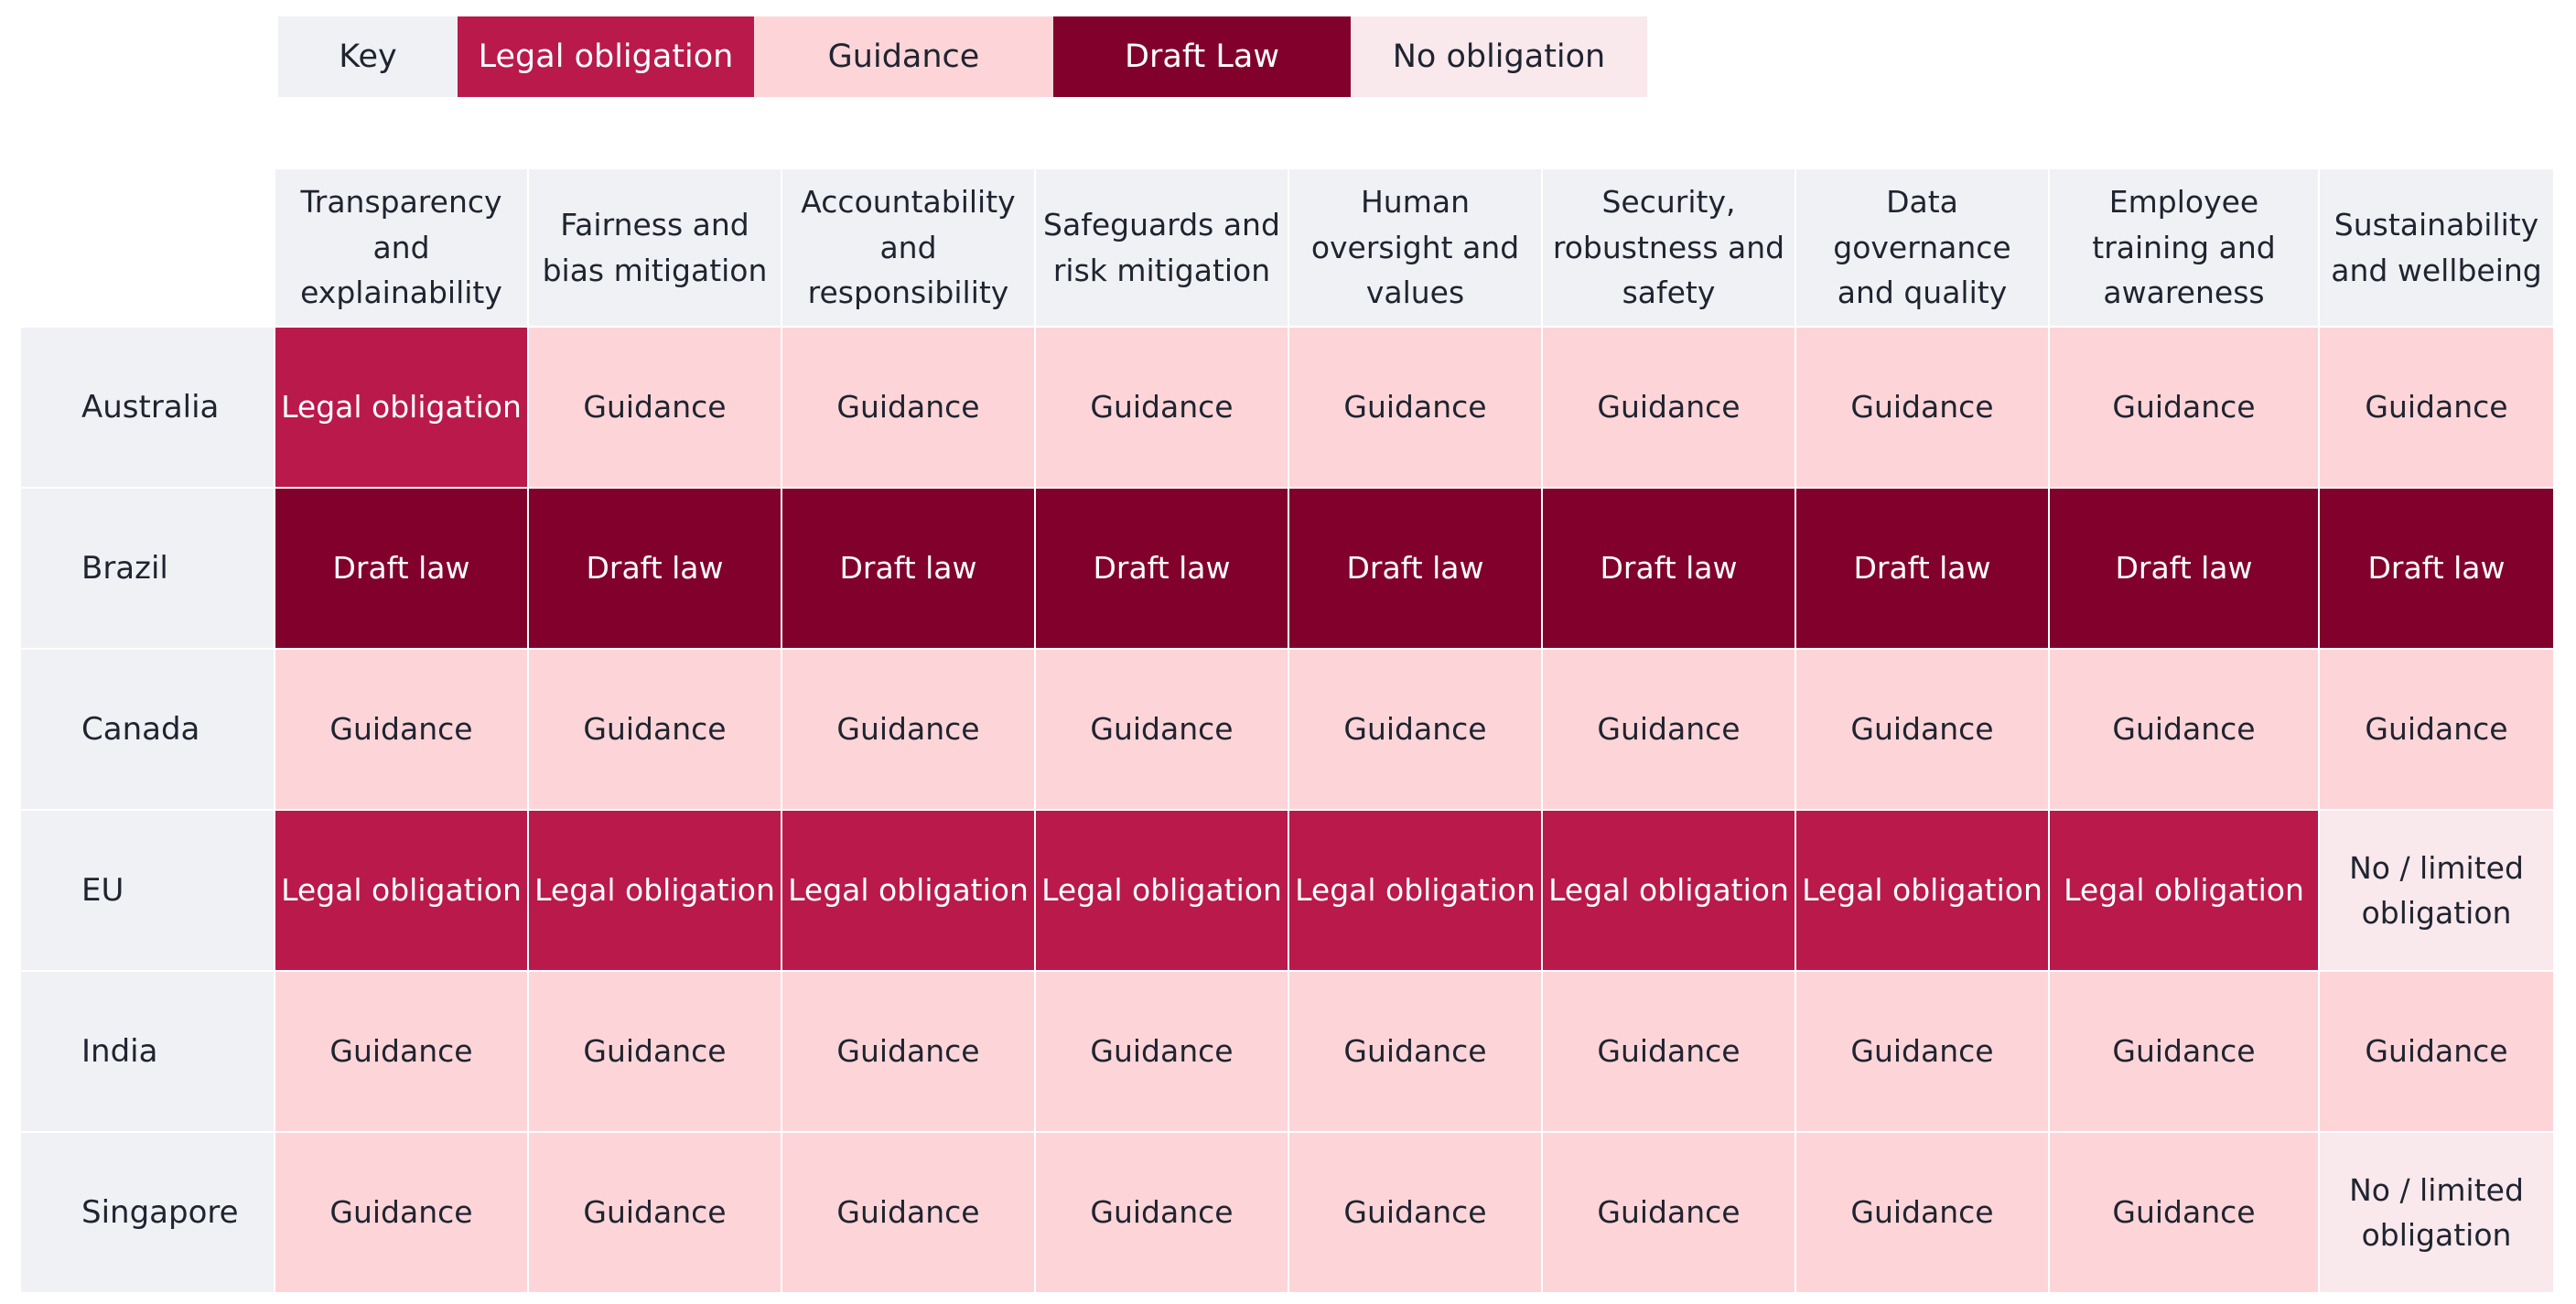 The width and height of the screenshot is (2576, 1304). What do you see at coordinates (148, 409) in the screenshot?
I see `row-header: Australia` at bounding box center [148, 409].